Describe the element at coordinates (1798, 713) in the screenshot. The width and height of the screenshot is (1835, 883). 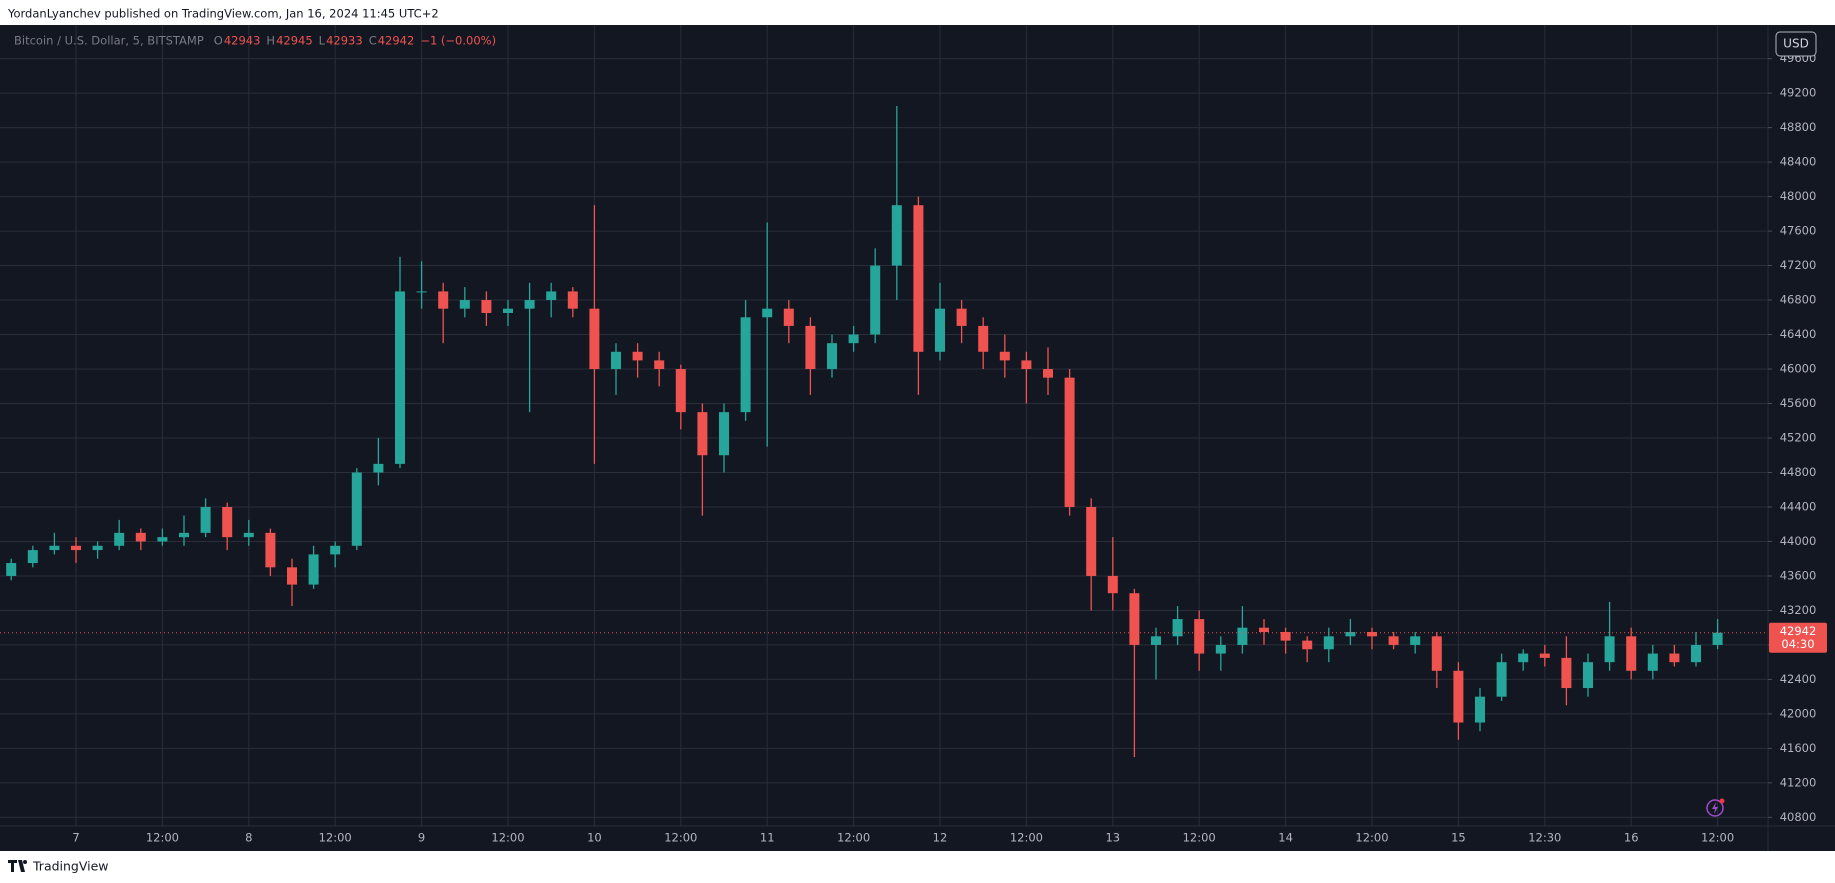
I see `y-tick-label: 42000` at that location.